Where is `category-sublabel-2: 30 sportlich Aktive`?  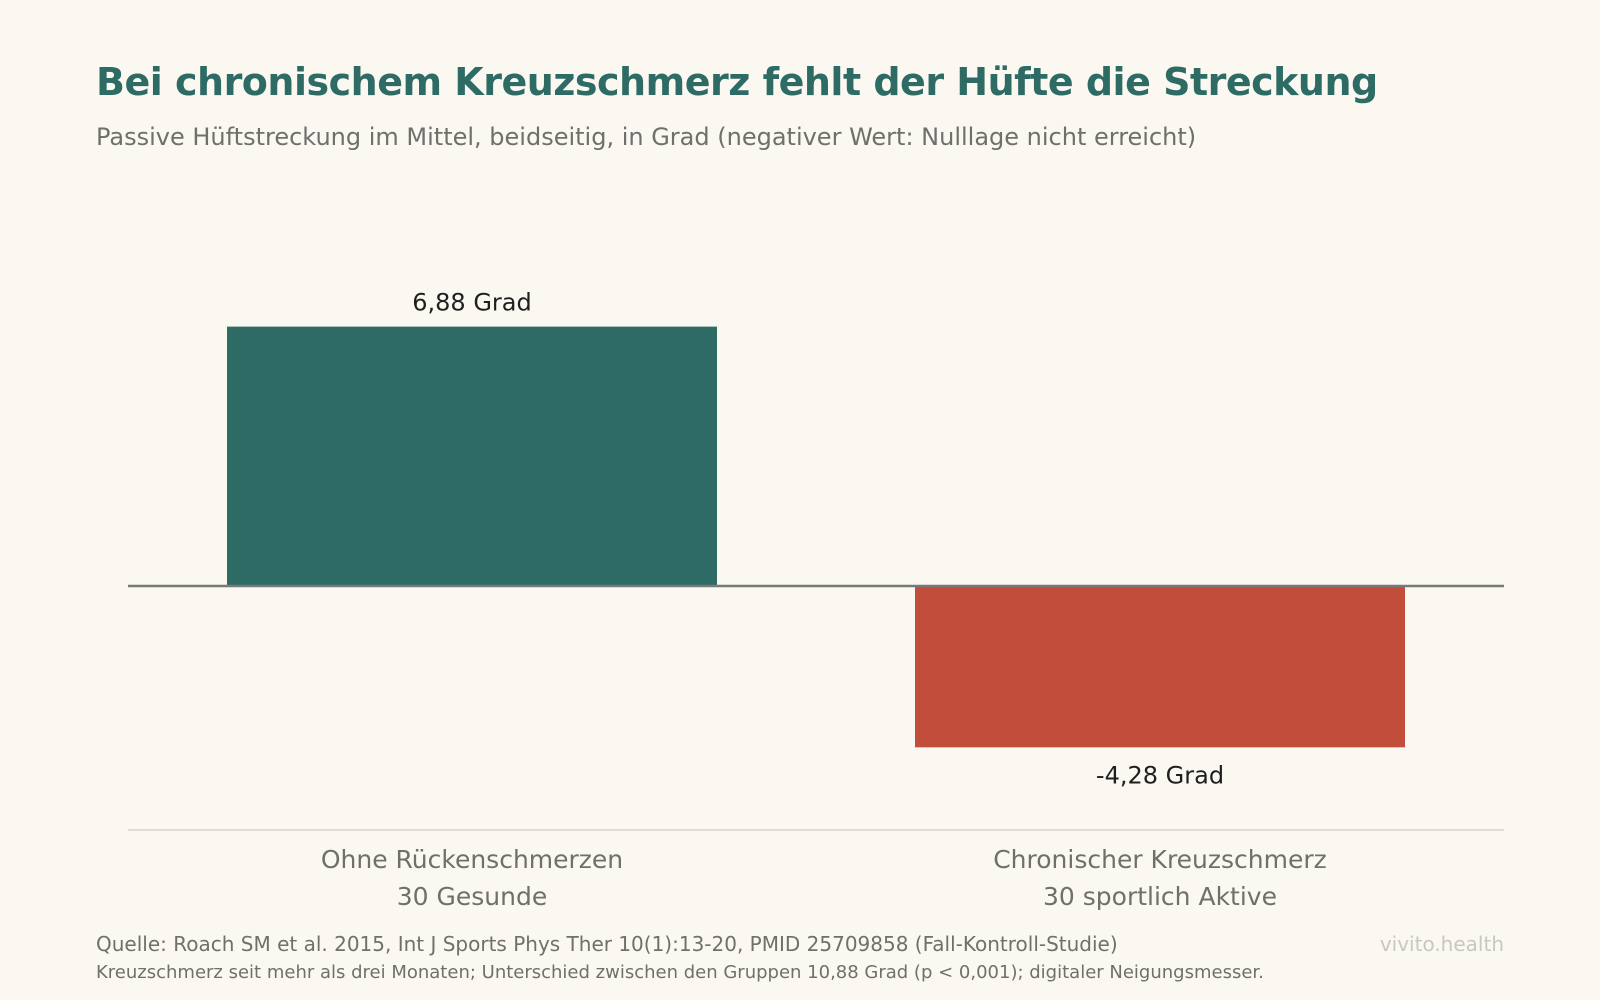
category-sublabel-2: 30 sportlich Aktive is located at coordinates (1160, 896).